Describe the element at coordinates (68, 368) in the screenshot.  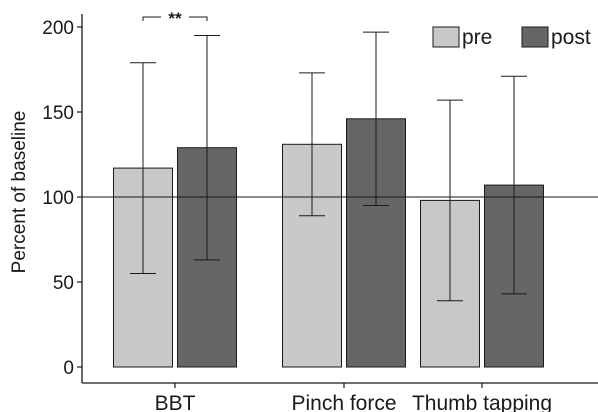
I see `y-tick-label: 0` at that location.